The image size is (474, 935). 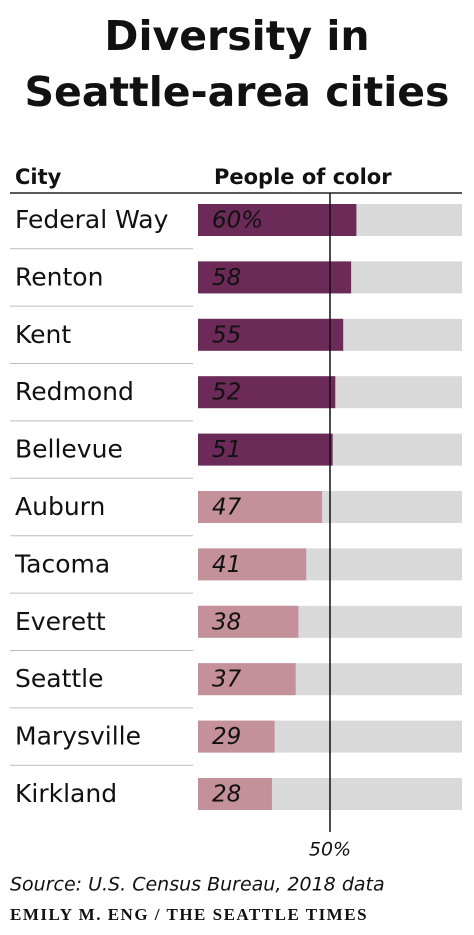 What do you see at coordinates (62, 563) in the screenshot?
I see `category-label: Tacoma` at bounding box center [62, 563].